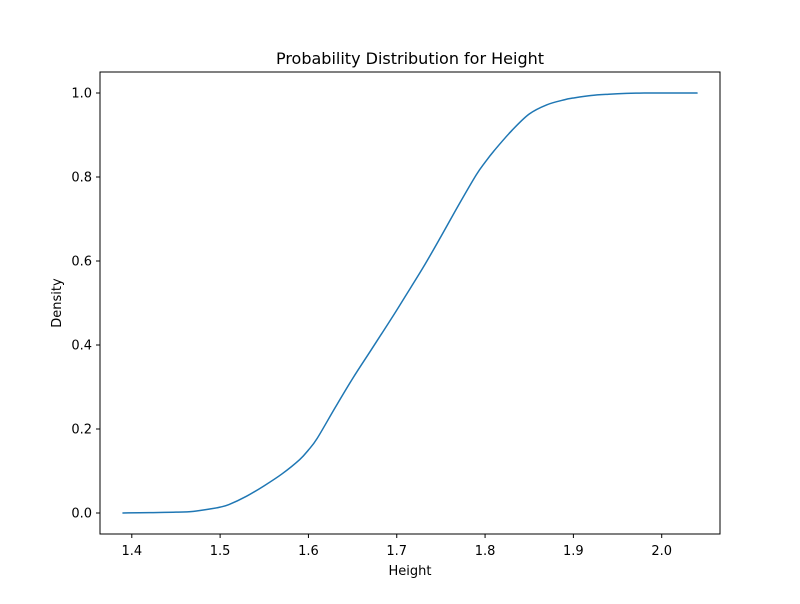  What do you see at coordinates (81, 346) in the screenshot?
I see `y-tick-label: 0.4` at bounding box center [81, 346].